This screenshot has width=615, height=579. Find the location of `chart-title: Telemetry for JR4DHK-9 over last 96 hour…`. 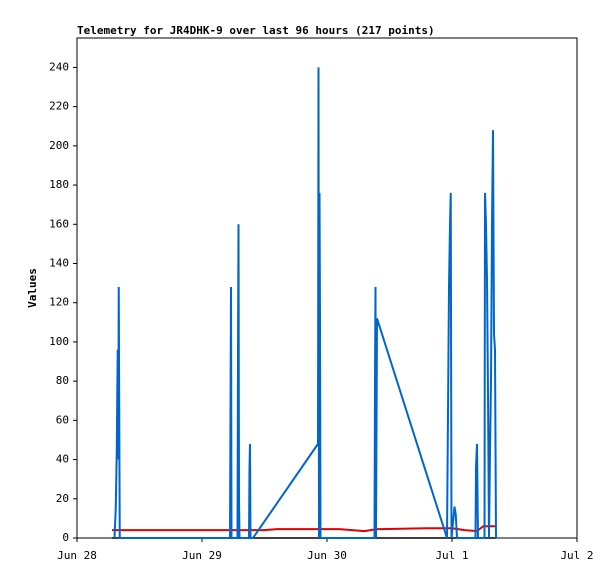

chart-title: Telemetry for JR4DHK-9 over last 96 hour… is located at coordinates (256, 30).